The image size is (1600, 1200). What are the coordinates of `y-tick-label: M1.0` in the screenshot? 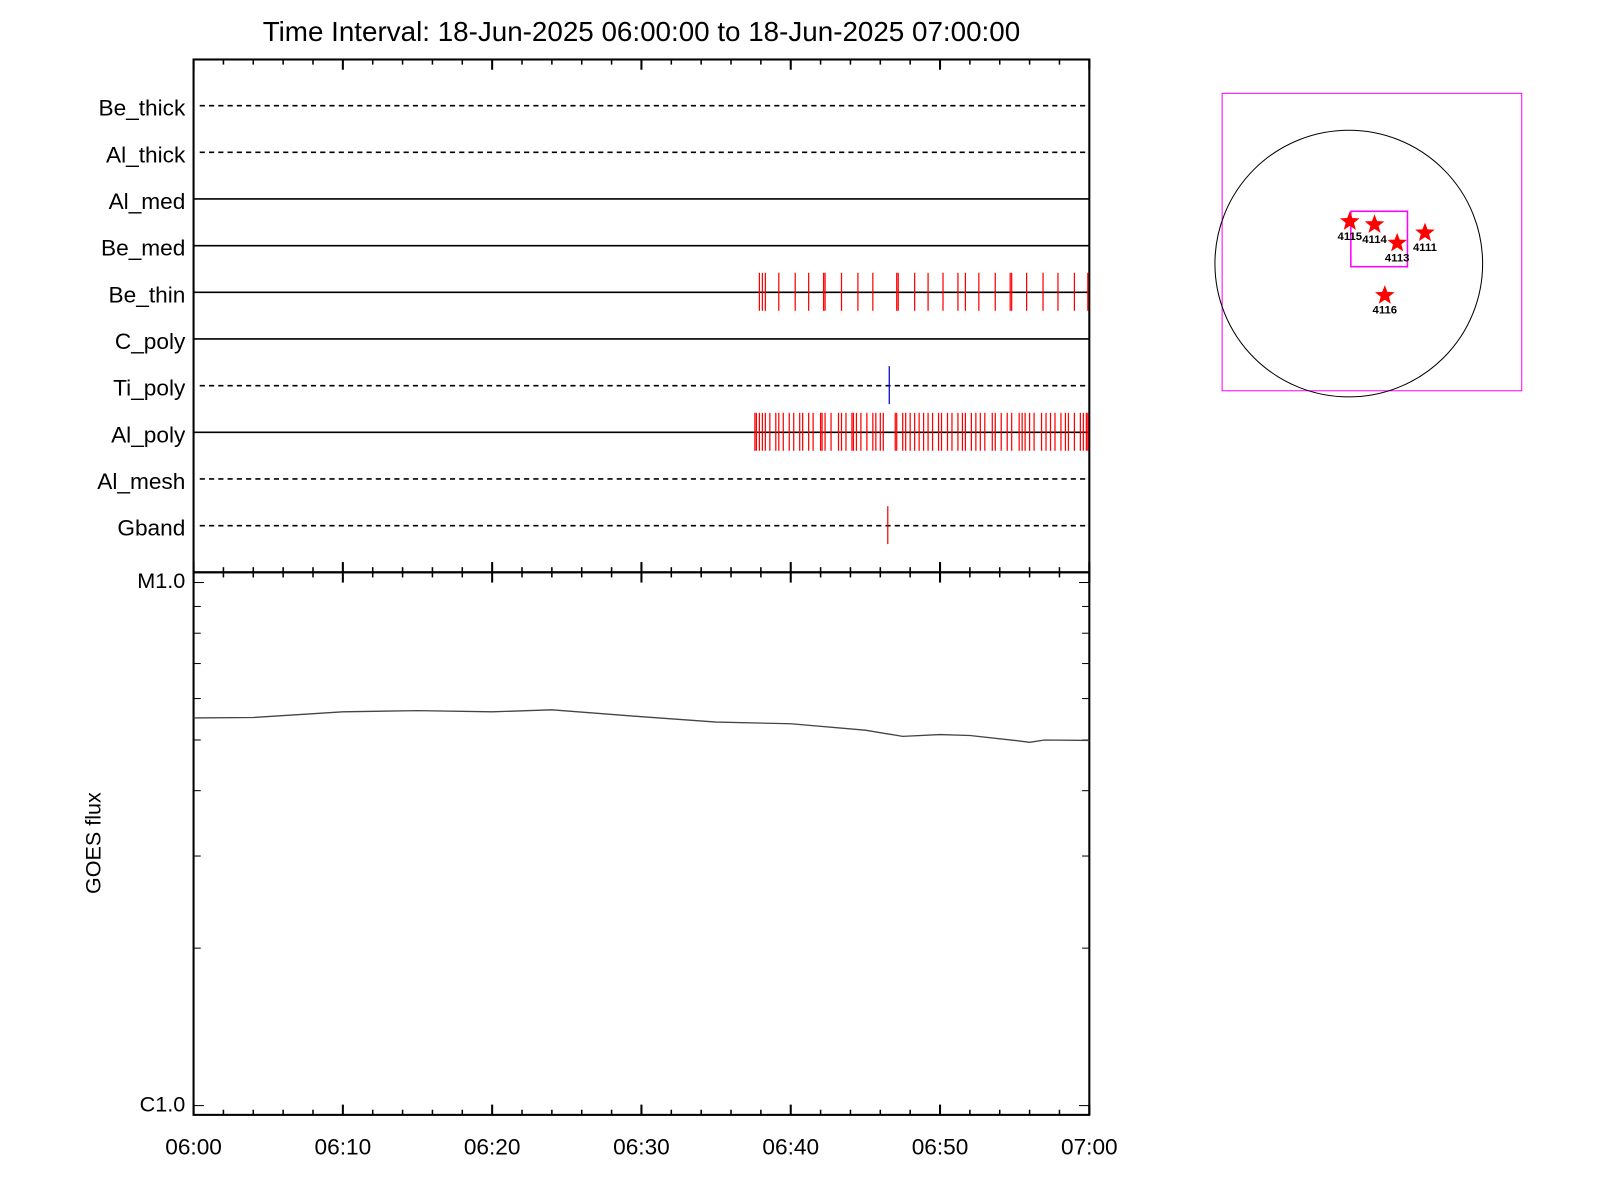 It's located at (161, 580).